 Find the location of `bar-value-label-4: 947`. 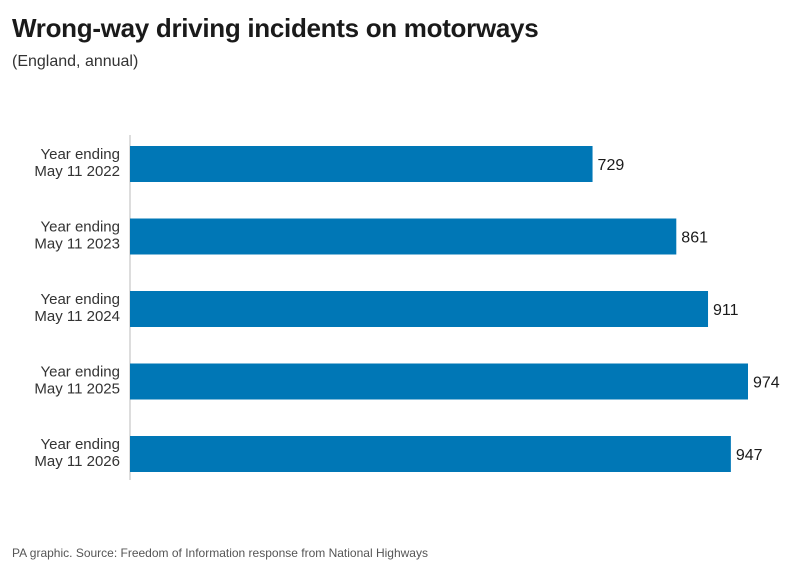

bar-value-label-4: 947 is located at coordinates (749, 455).